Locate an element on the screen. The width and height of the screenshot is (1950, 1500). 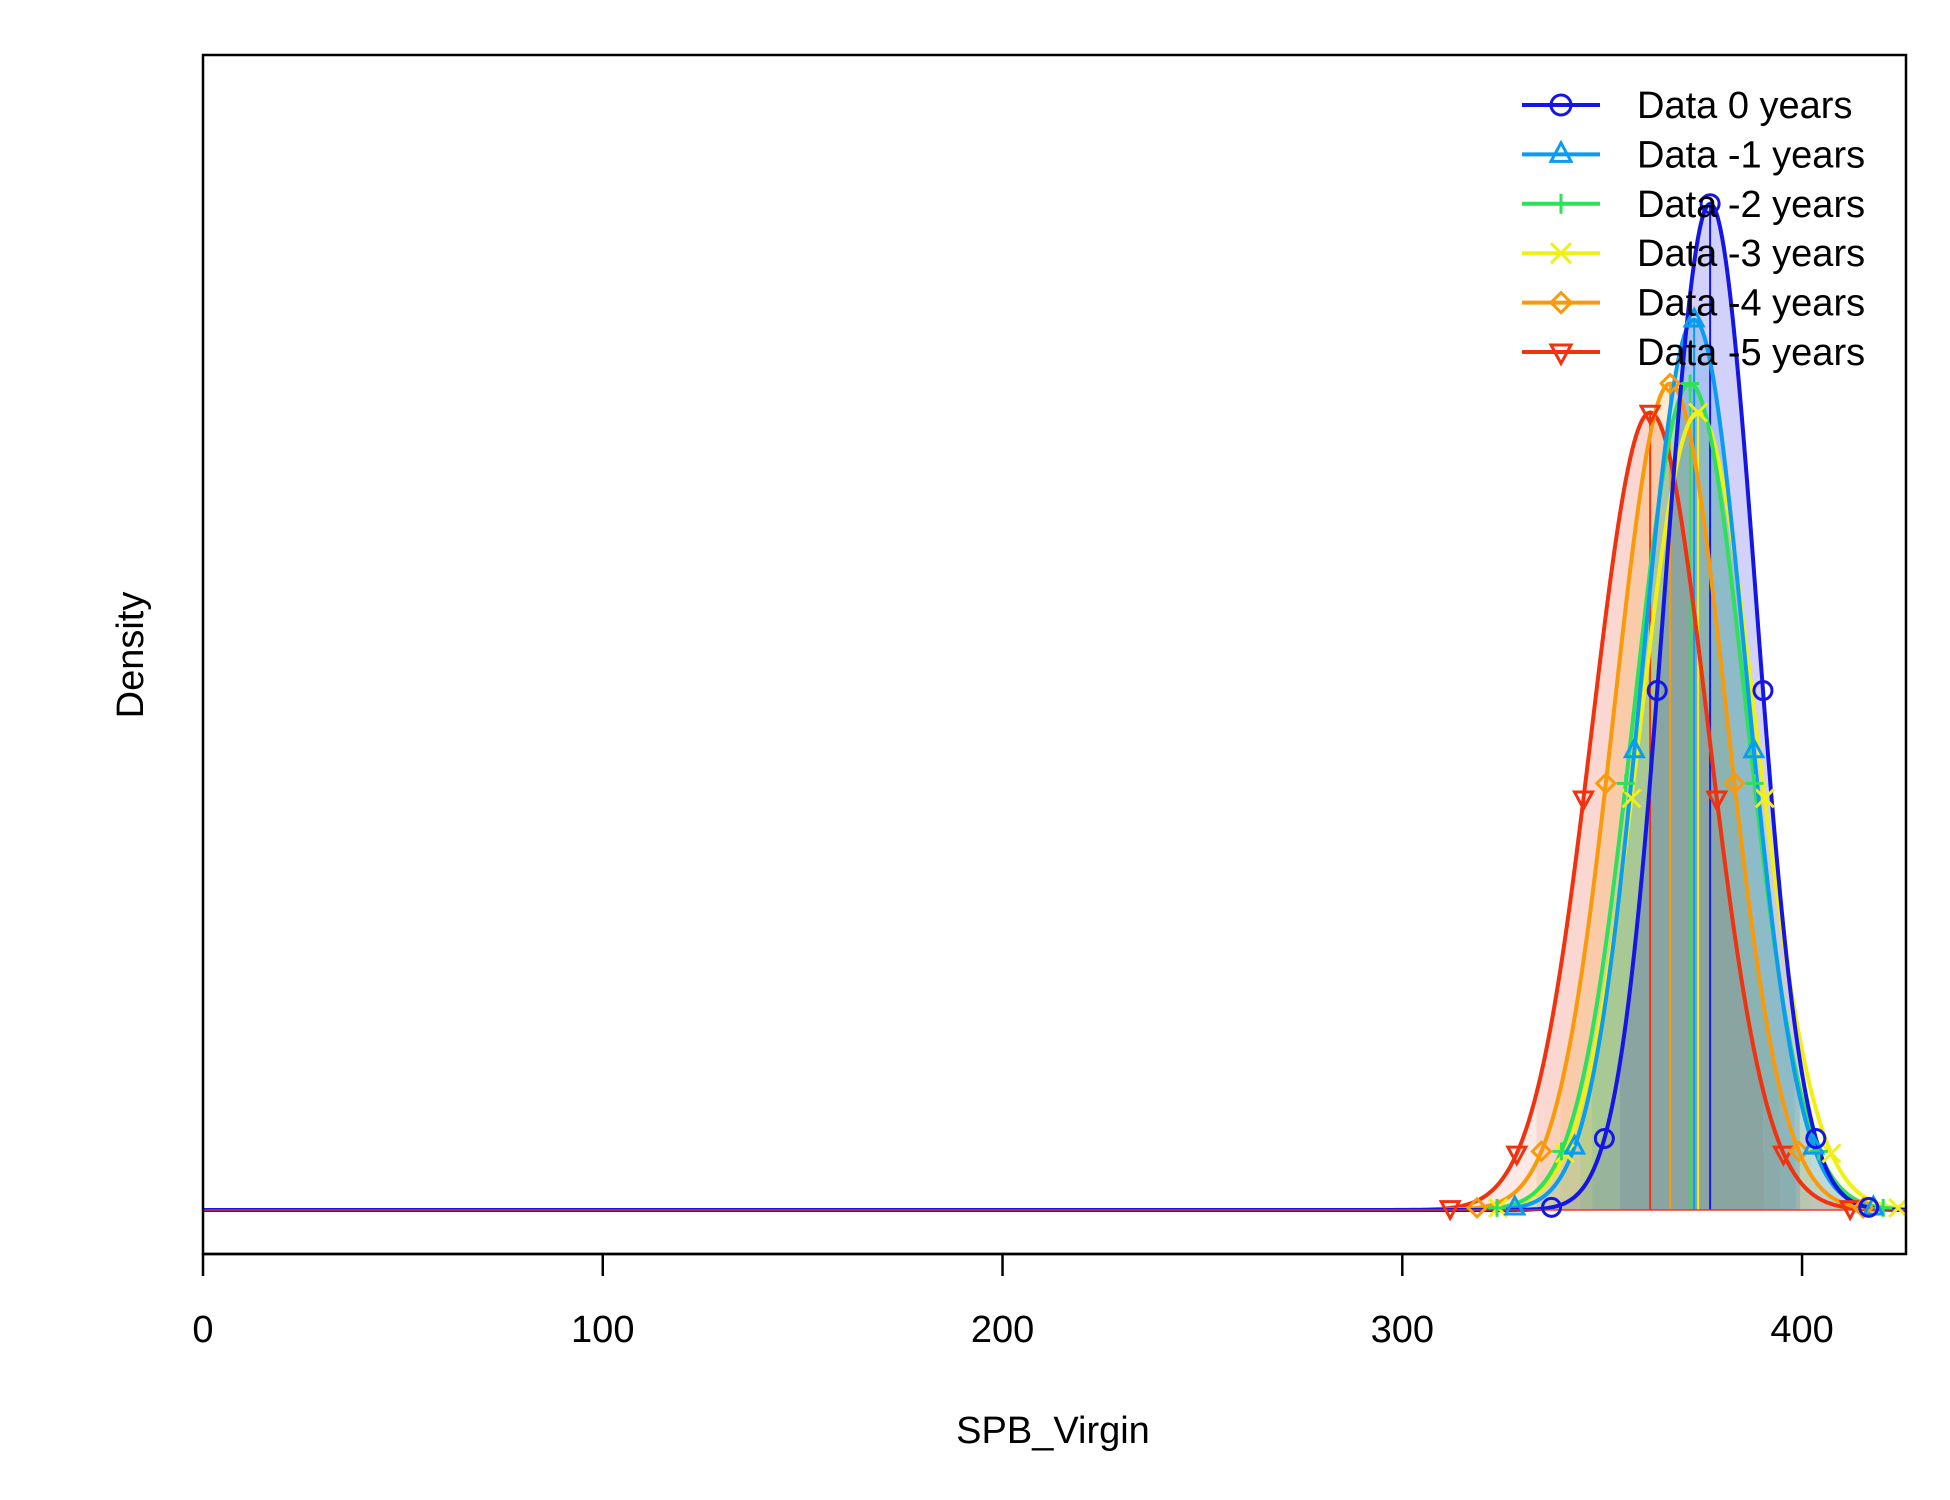
legend-label: Data 0 years is located at coordinates (1744, 106).